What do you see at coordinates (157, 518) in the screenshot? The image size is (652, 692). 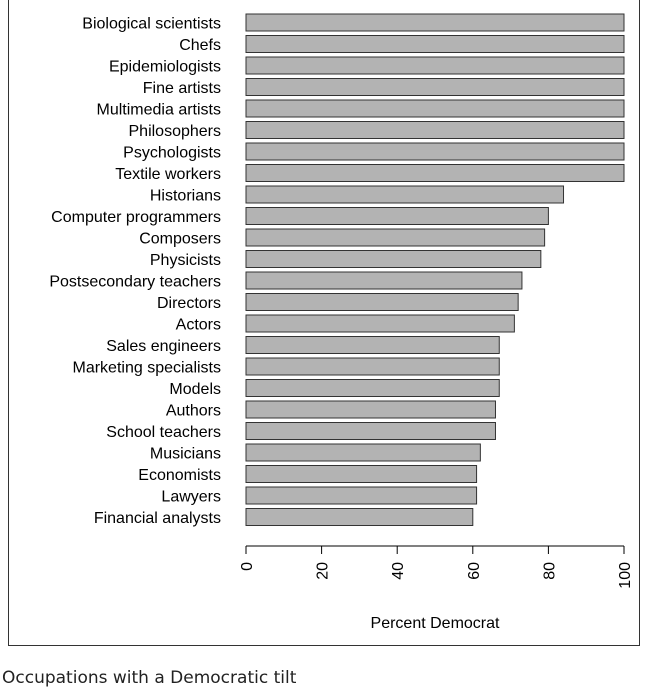 I see `category-label: Financial analysts` at bounding box center [157, 518].